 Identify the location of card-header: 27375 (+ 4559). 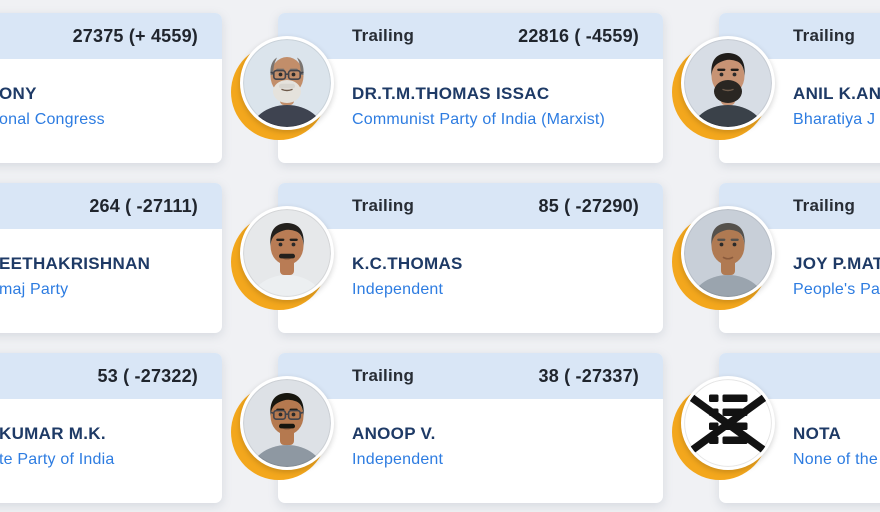
(111, 36).